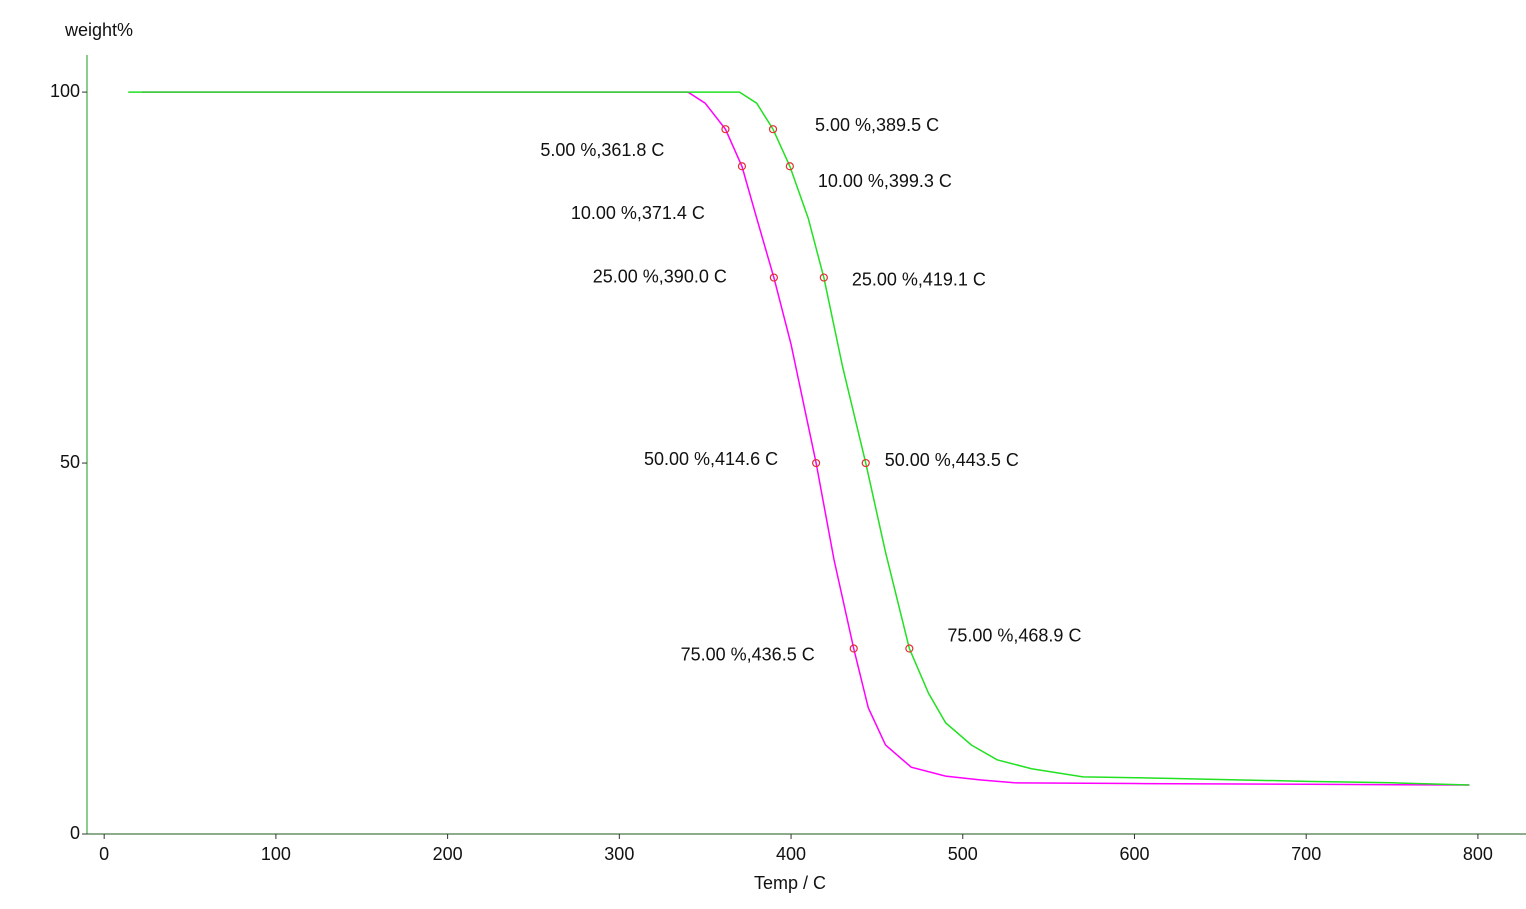 This screenshot has height=909, width=1526. Describe the element at coordinates (877, 125) in the screenshot. I see `marker-label: 5.00 %,389.5 C` at that location.